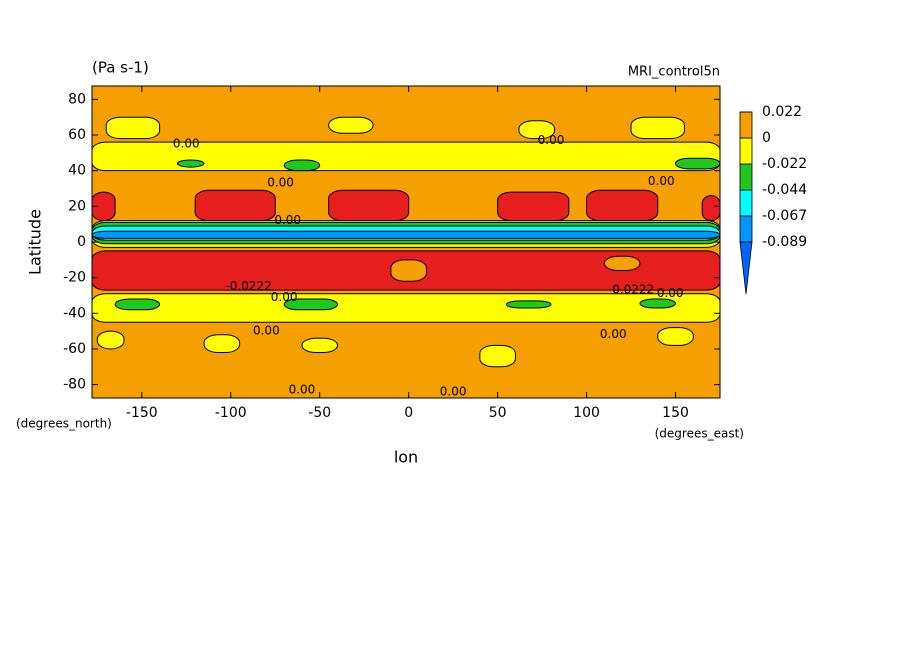 This screenshot has height=658, width=904. Describe the element at coordinates (81, 242) in the screenshot. I see `y-tick-label: 0` at that location.